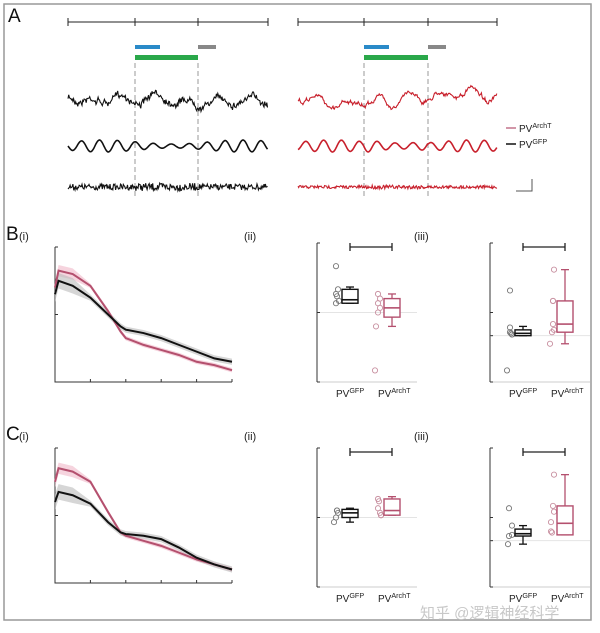 This screenshot has height=633, width=600. I want to click on legend-label-archt-sup: ArchT, so click(542, 125).